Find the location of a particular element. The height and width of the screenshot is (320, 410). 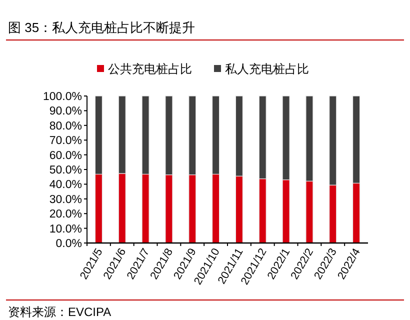

y-tick-label: 90.0% is located at coordinates (65, 112).